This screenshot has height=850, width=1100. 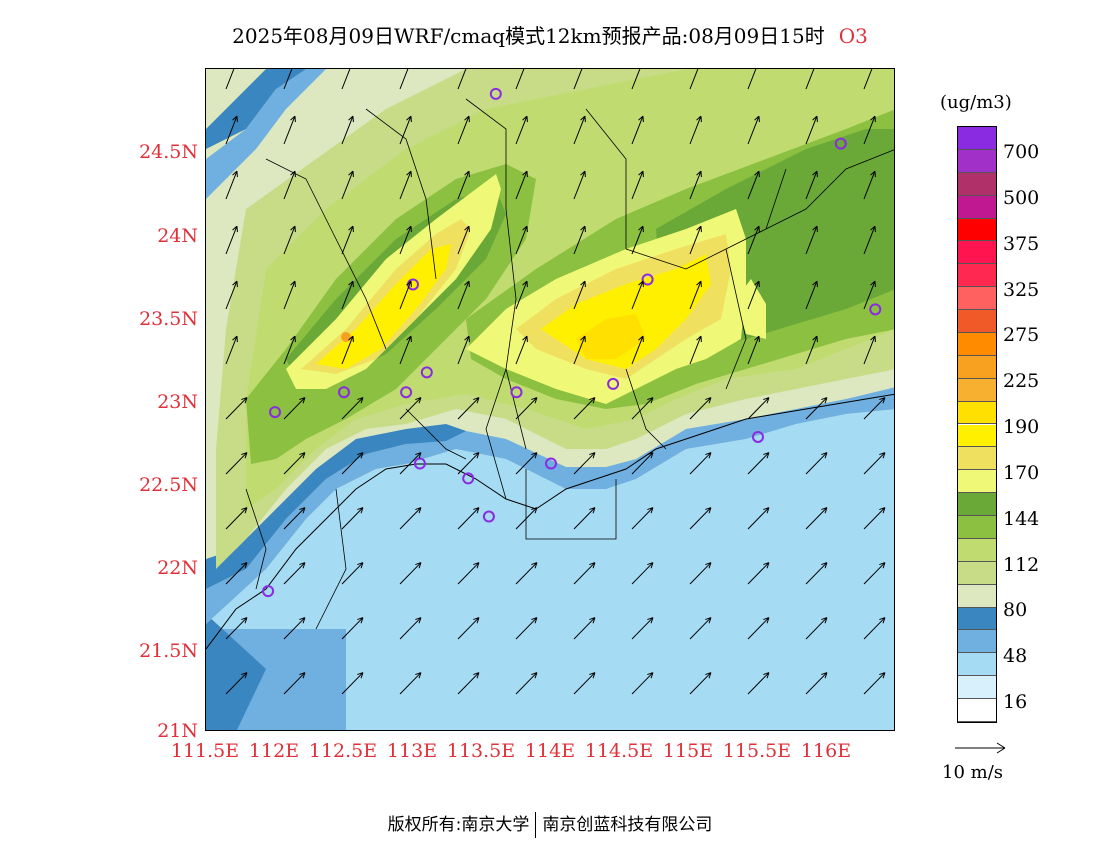 I want to click on lat-tick-label: 22N, so click(x=177, y=568).